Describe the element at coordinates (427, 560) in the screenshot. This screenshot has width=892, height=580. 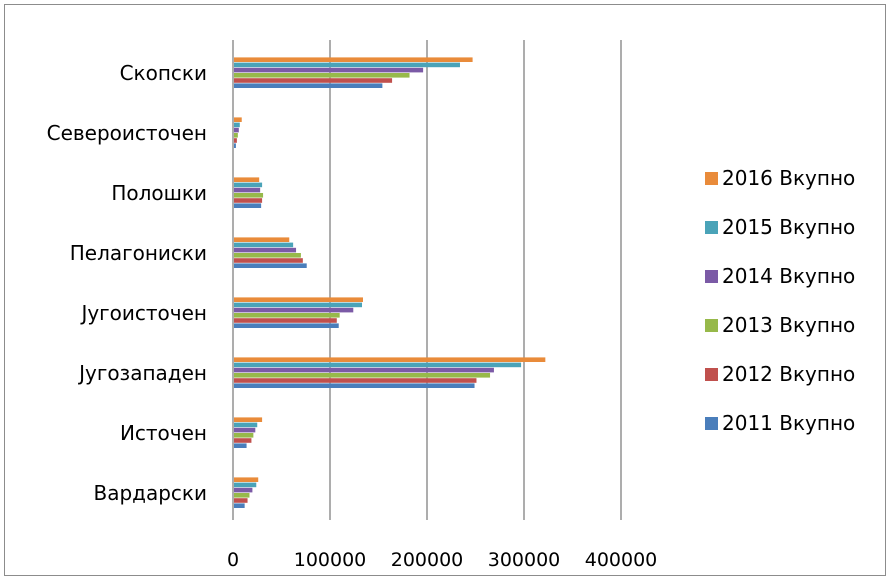
I see `x-tick-label: 200000` at that location.